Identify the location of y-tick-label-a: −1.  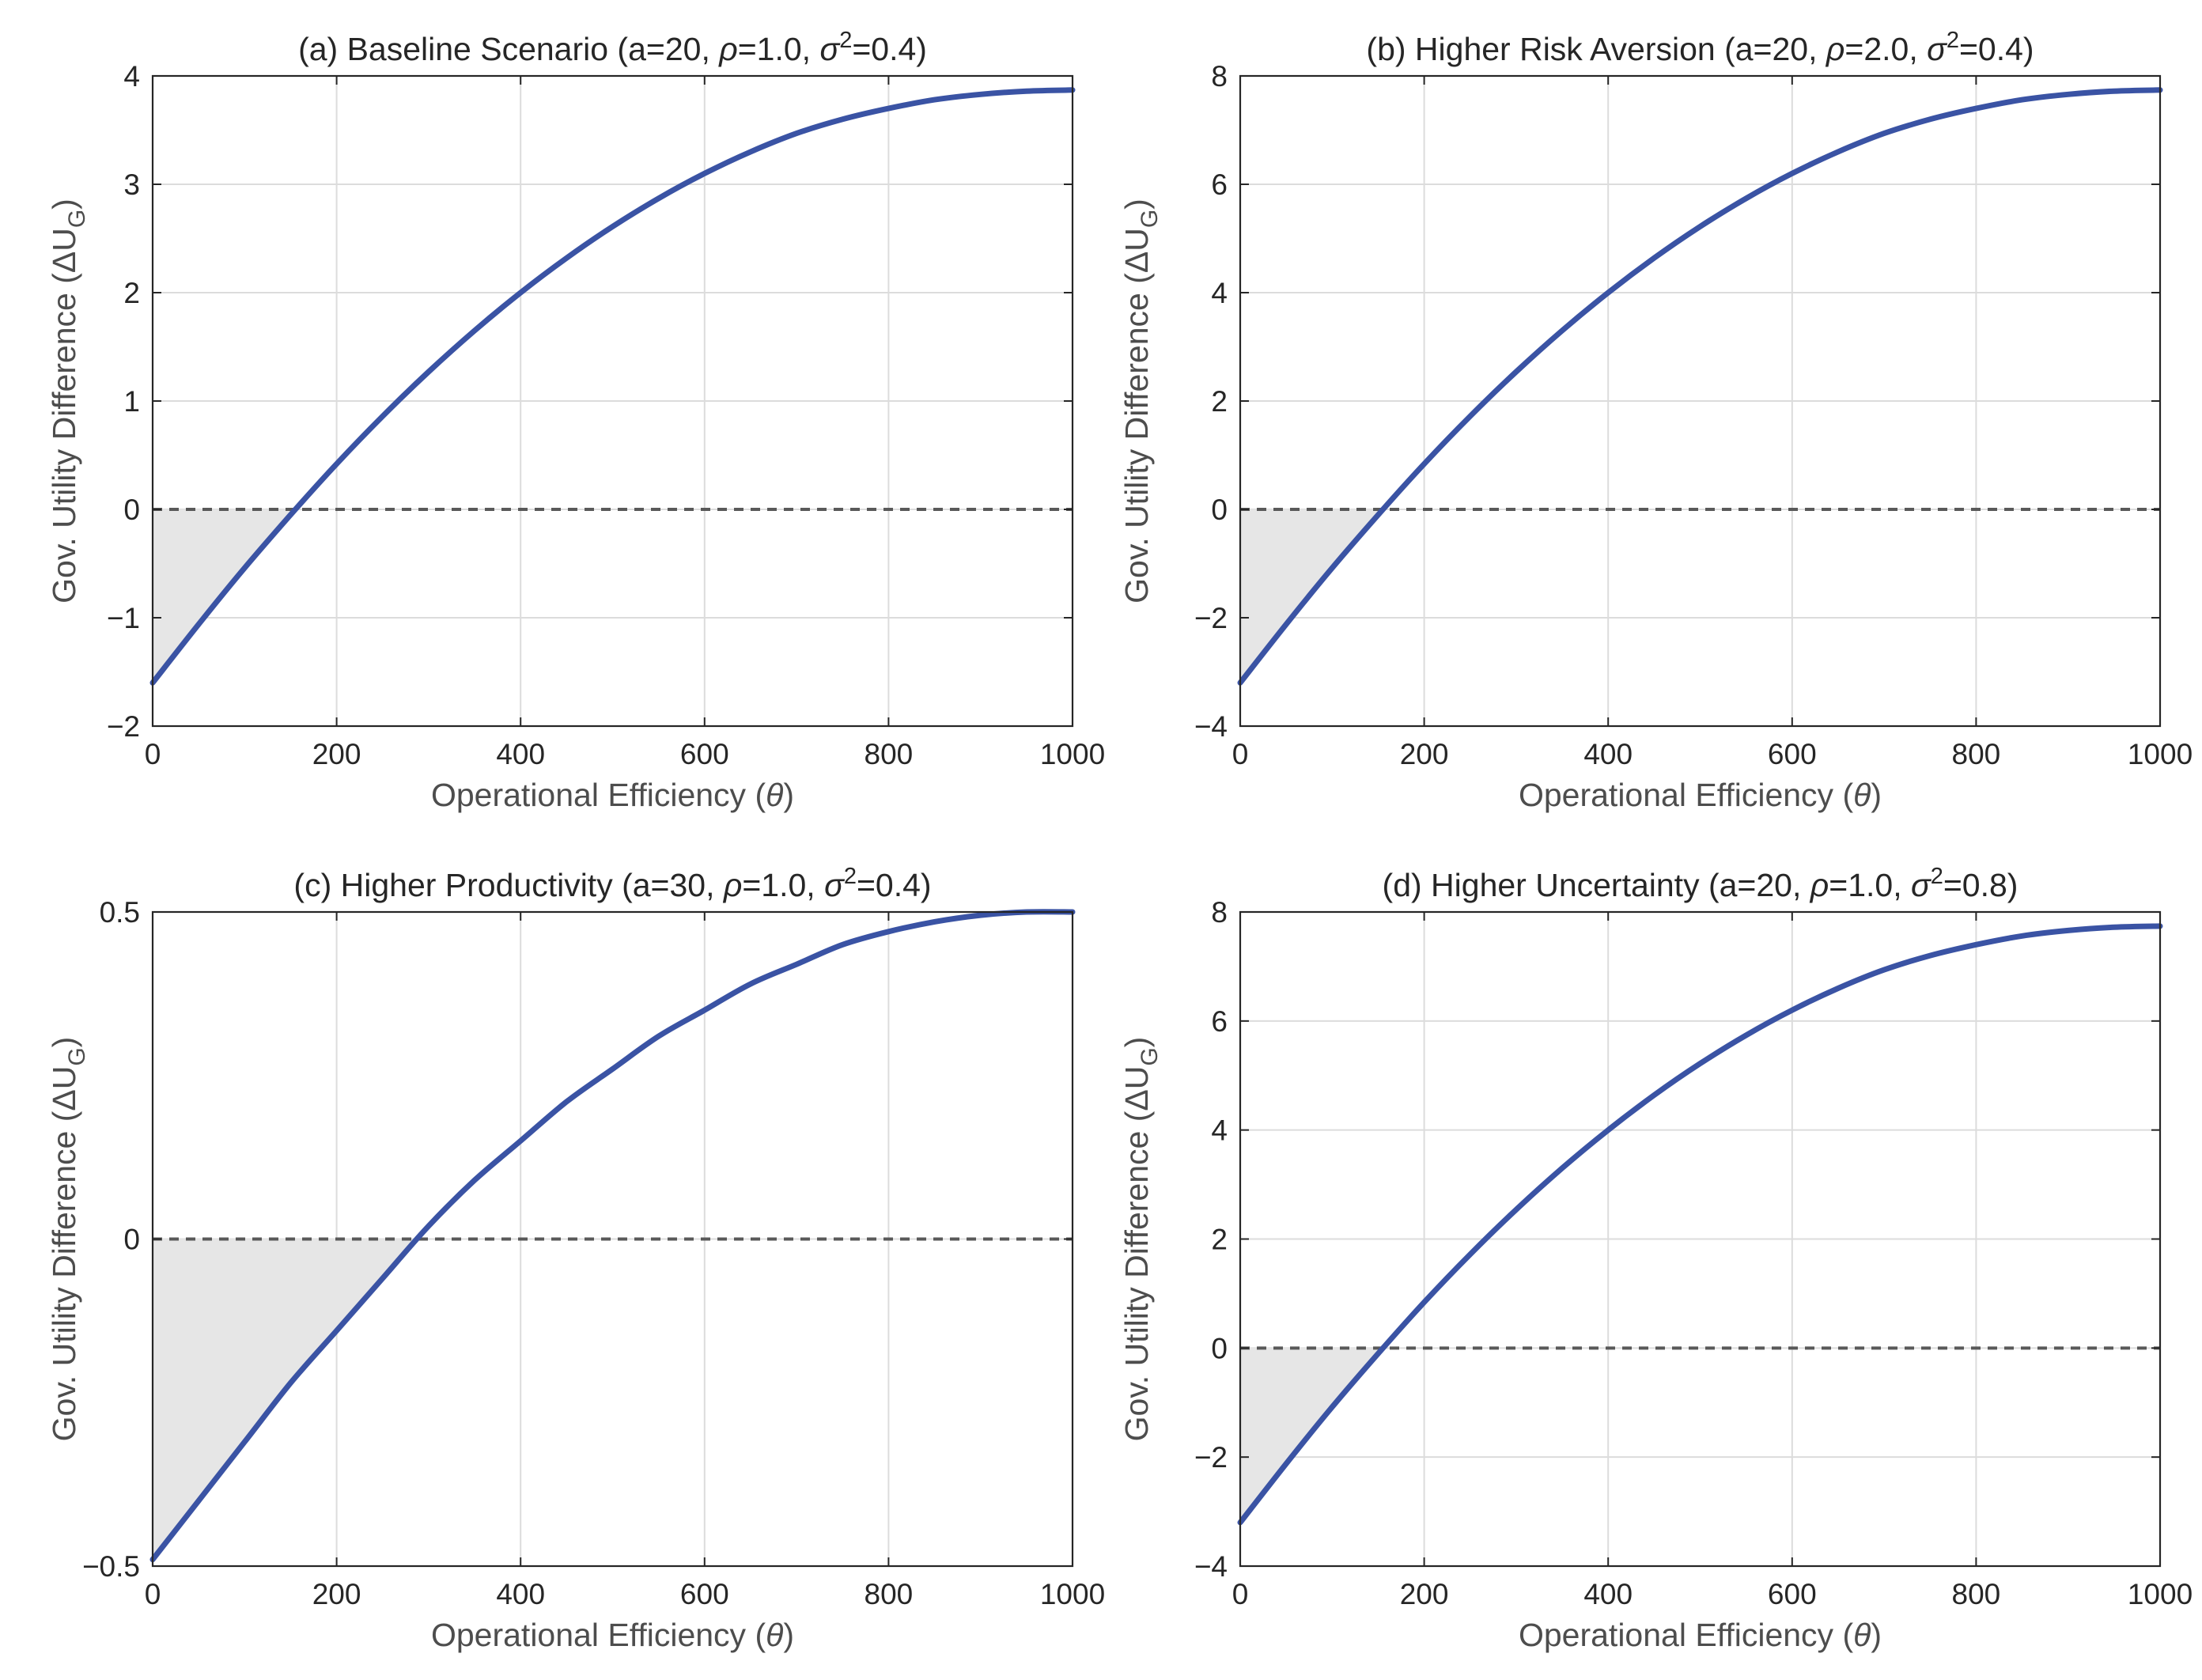
(123, 618).